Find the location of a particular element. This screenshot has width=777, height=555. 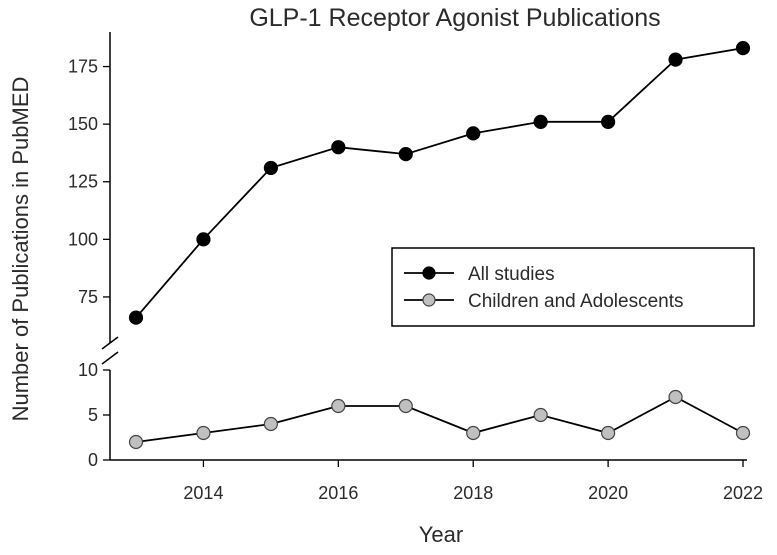

legend-marker-children is located at coordinates (429, 300).